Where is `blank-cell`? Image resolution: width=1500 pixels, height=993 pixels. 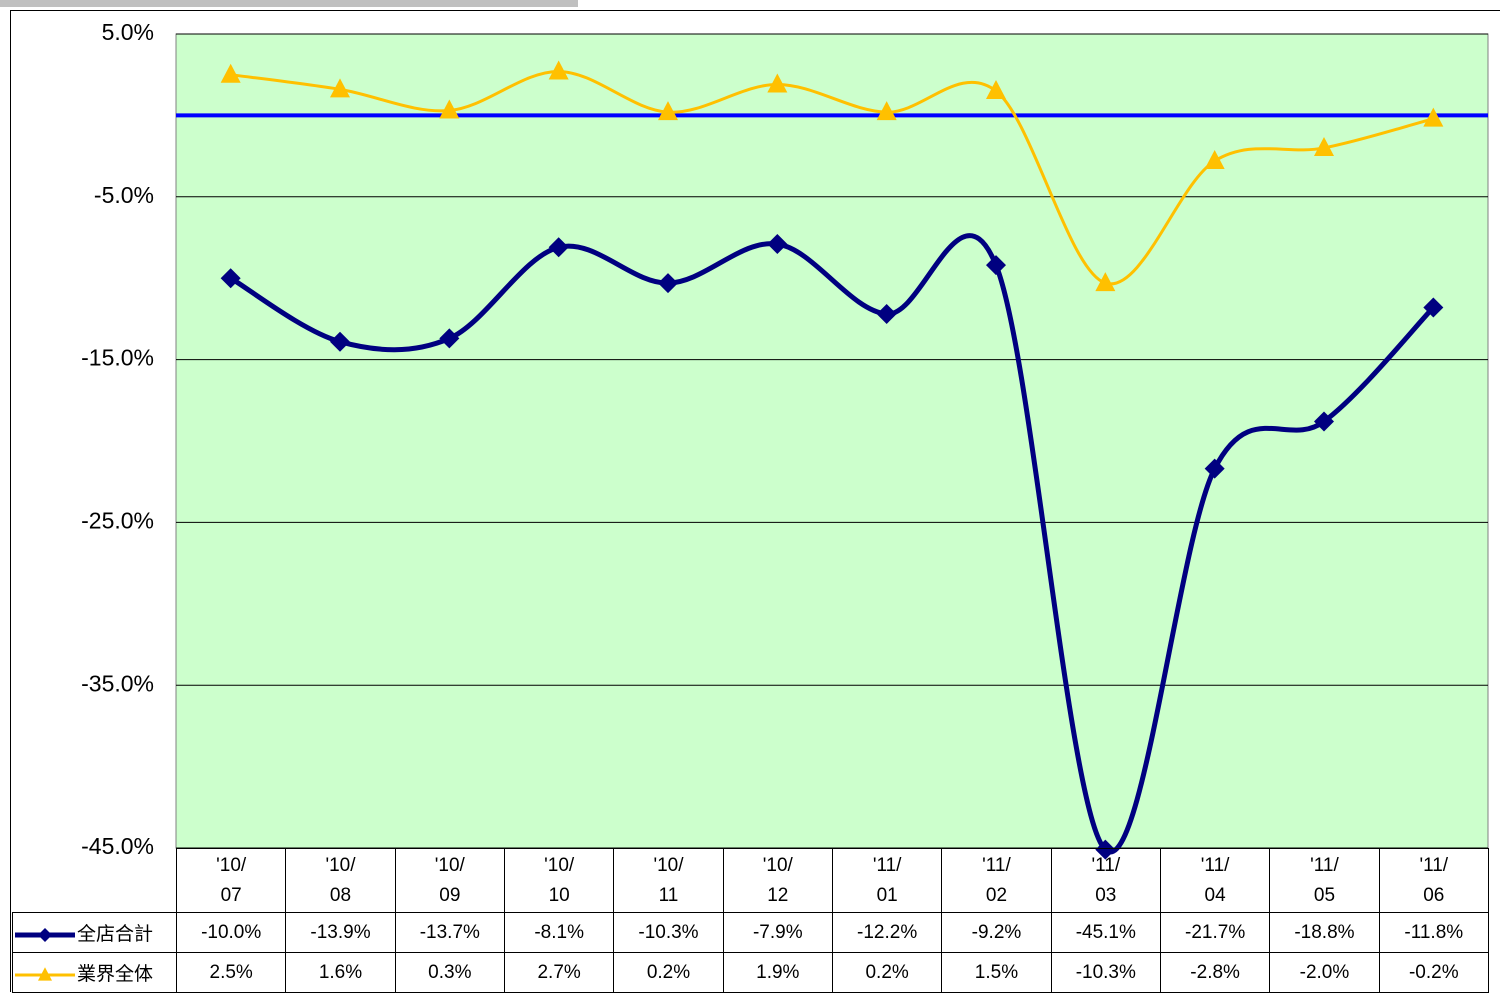 blank-cell is located at coordinates (95, 881).